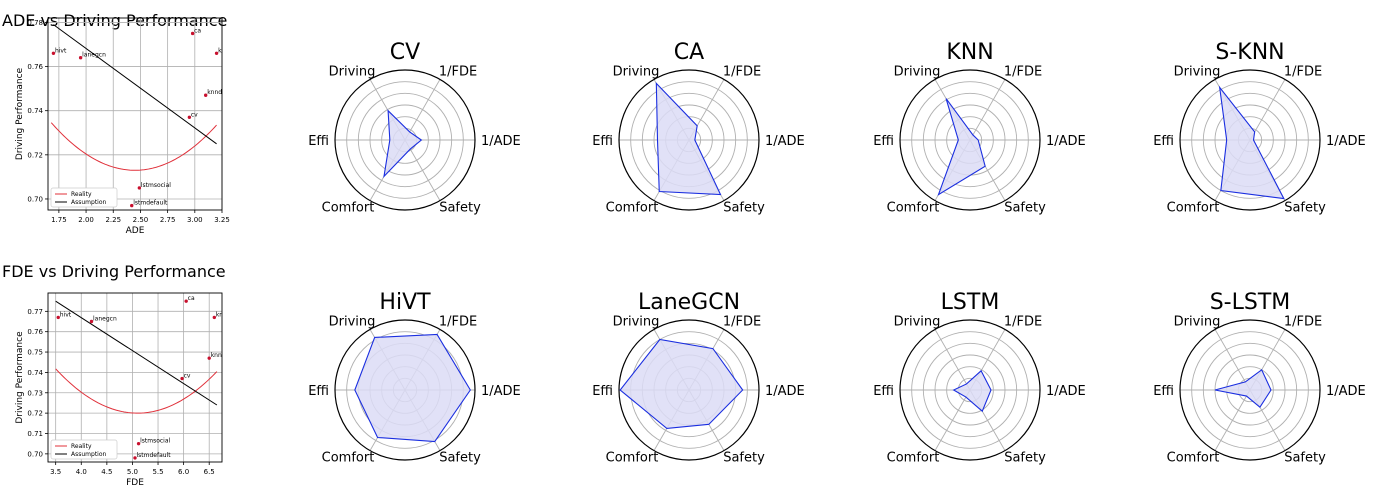 This screenshot has height=492, width=1376. What do you see at coordinates (689, 52) in the screenshot?
I see `radar-title: CA` at bounding box center [689, 52].